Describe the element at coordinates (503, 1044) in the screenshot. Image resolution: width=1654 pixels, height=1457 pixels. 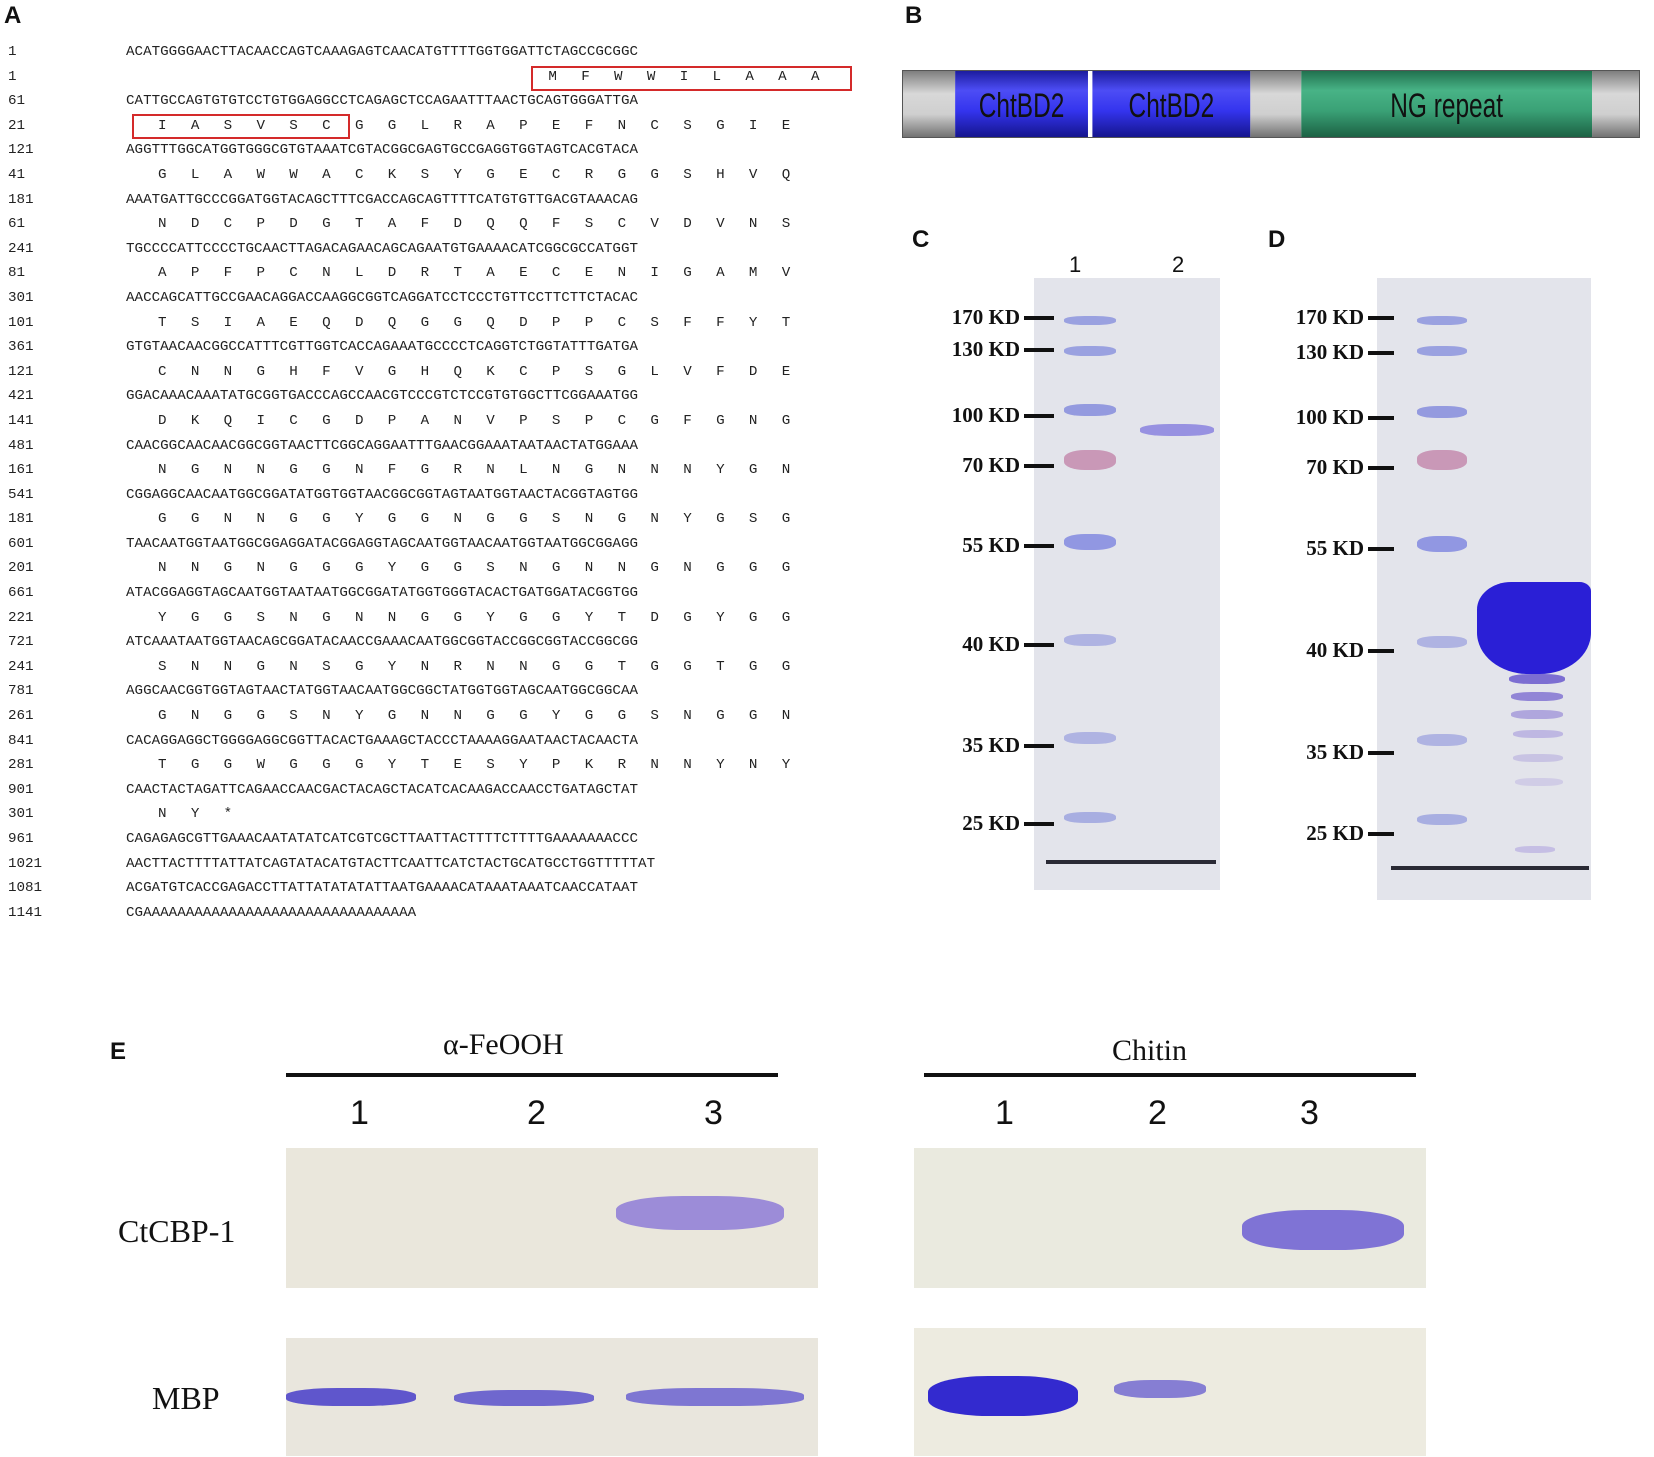
I see `group-title-fe: α-FeOOH` at that location.